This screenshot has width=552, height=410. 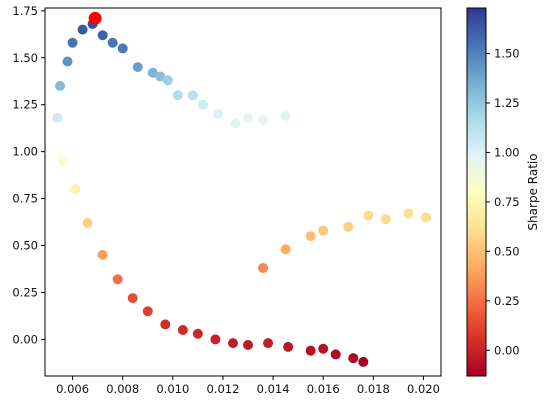 I want to click on colorbar-tick-label: 1.50, so click(x=507, y=54).